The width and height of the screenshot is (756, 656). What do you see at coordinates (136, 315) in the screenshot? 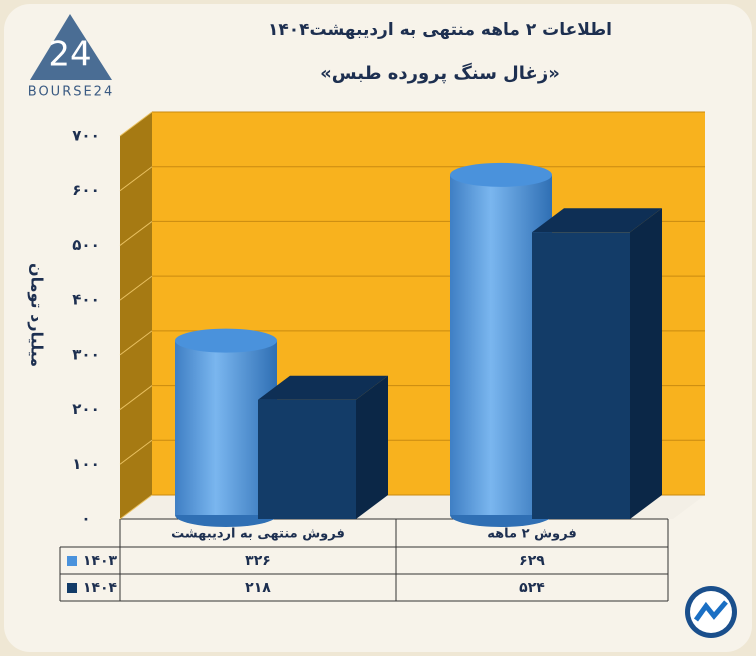
I see `side-wall` at bounding box center [136, 315].